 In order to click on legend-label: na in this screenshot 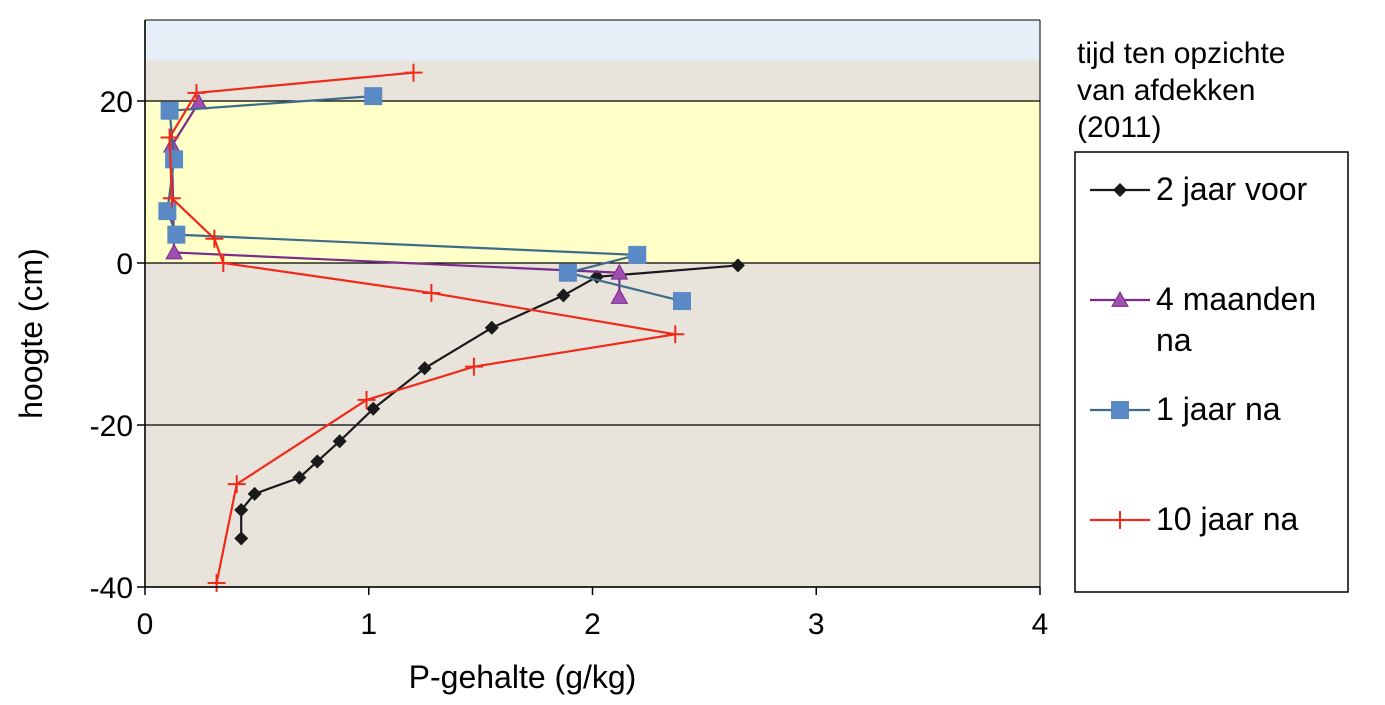, I will do `click(1174, 340)`.